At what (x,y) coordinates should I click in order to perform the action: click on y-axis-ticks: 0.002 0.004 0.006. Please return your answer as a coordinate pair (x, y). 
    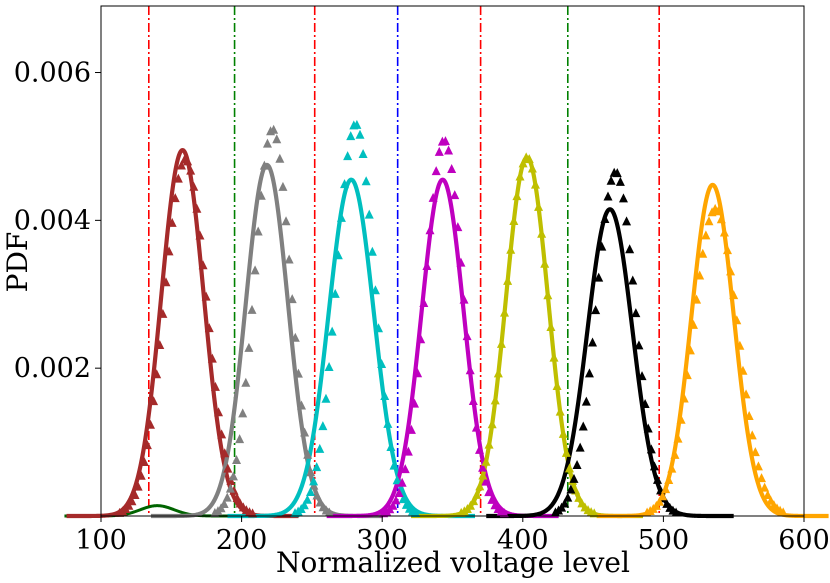
    Looking at the image, I should click on (57, 221).